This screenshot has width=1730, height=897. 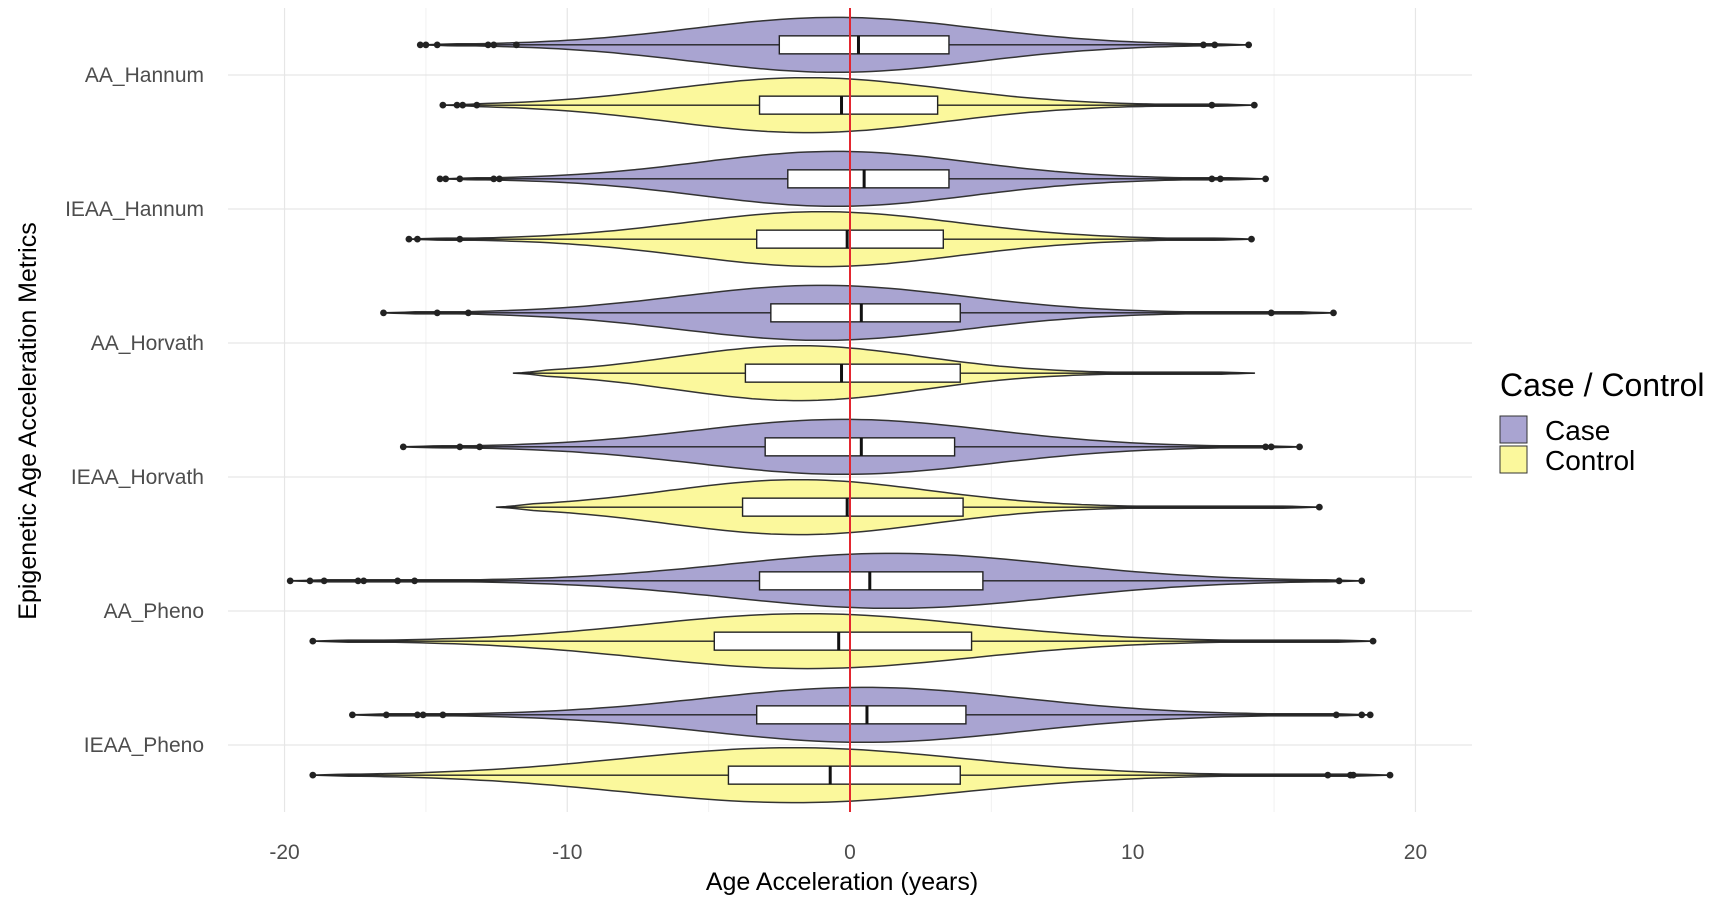 What do you see at coordinates (154, 611) in the screenshot?
I see `y-tick-label: AA_Pheno` at bounding box center [154, 611].